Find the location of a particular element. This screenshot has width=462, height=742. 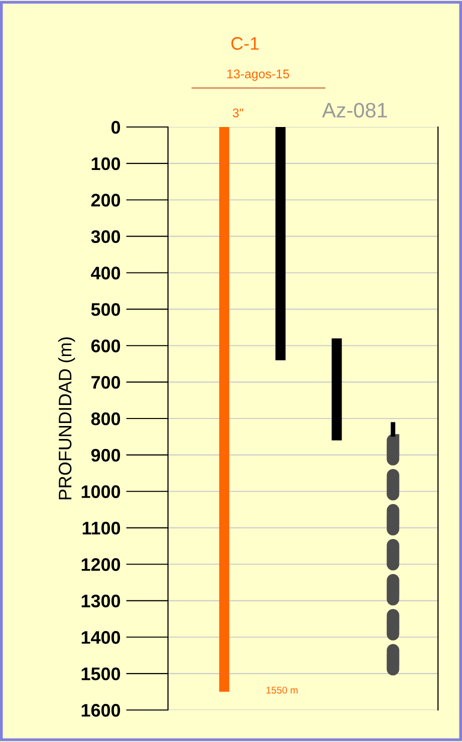

text: 3" is located at coordinates (238, 113).